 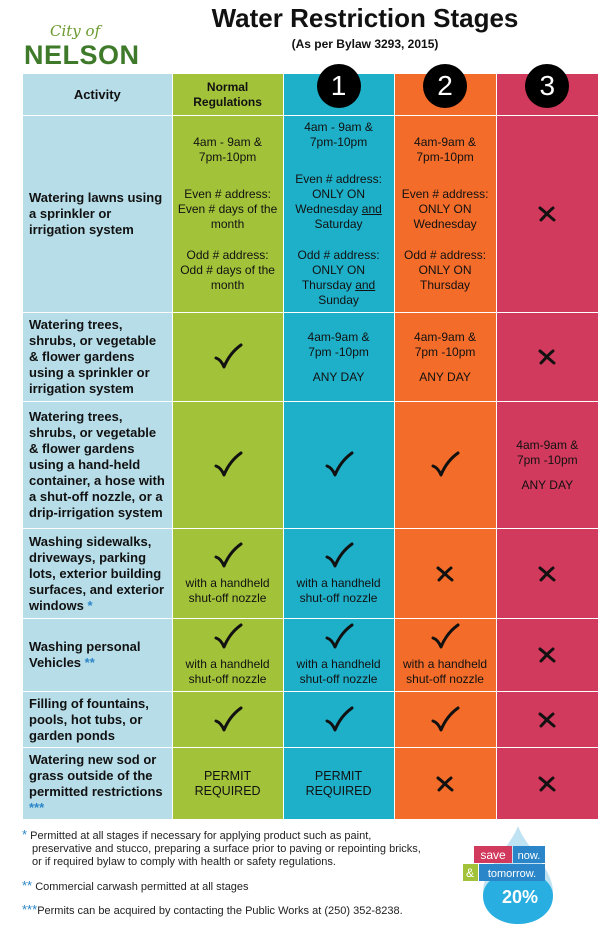 I want to click on stage-3-badge: 3, so click(x=547, y=85).